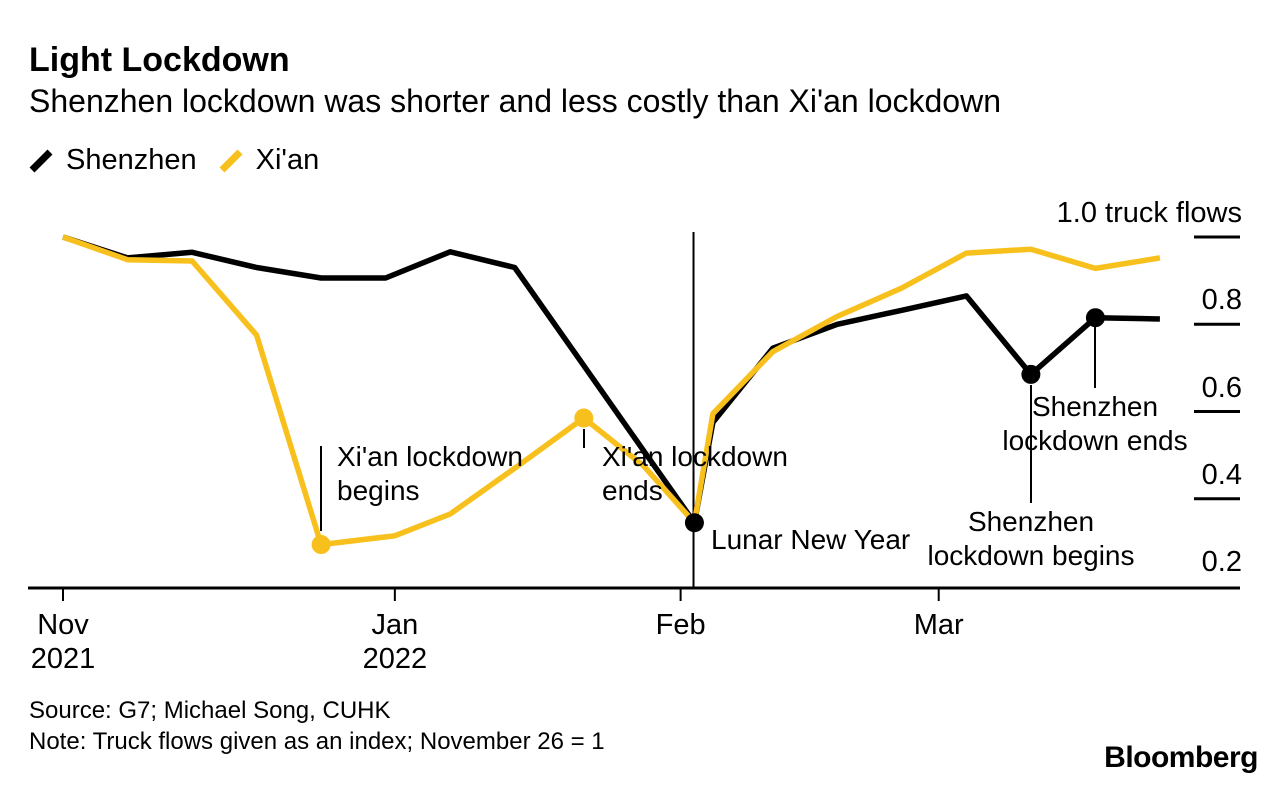 This screenshot has width=1286, height=786. I want to click on annotation-lunar-new-year: Lunar New Year, so click(811, 539).